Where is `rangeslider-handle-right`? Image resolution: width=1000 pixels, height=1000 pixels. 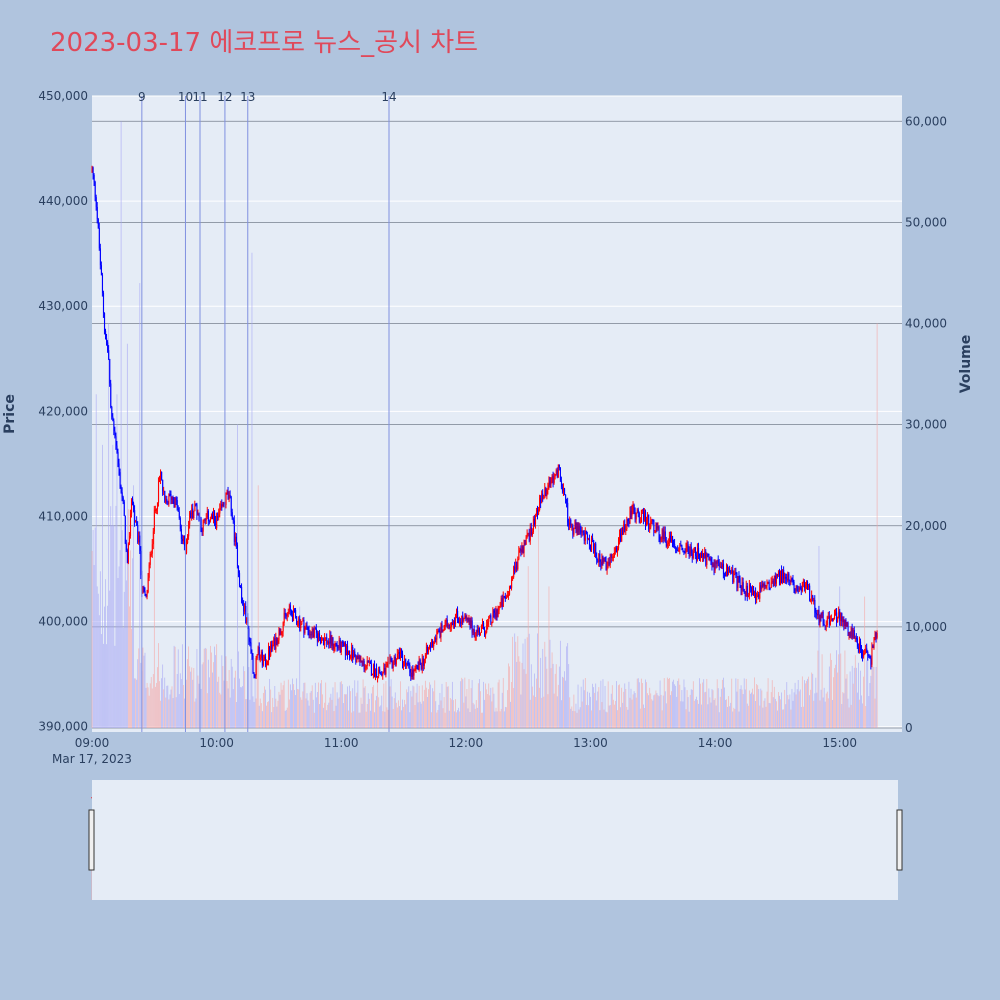
rangeslider-handle-right is located at coordinates (899, 840).